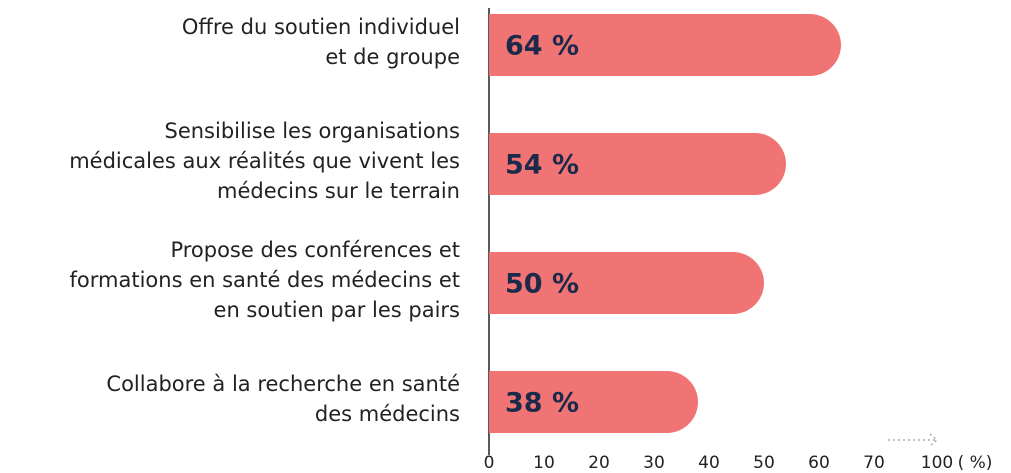 This screenshot has width=1011, height=473. What do you see at coordinates (542, 46) in the screenshot?
I see `value-label: 64 %` at bounding box center [542, 46].